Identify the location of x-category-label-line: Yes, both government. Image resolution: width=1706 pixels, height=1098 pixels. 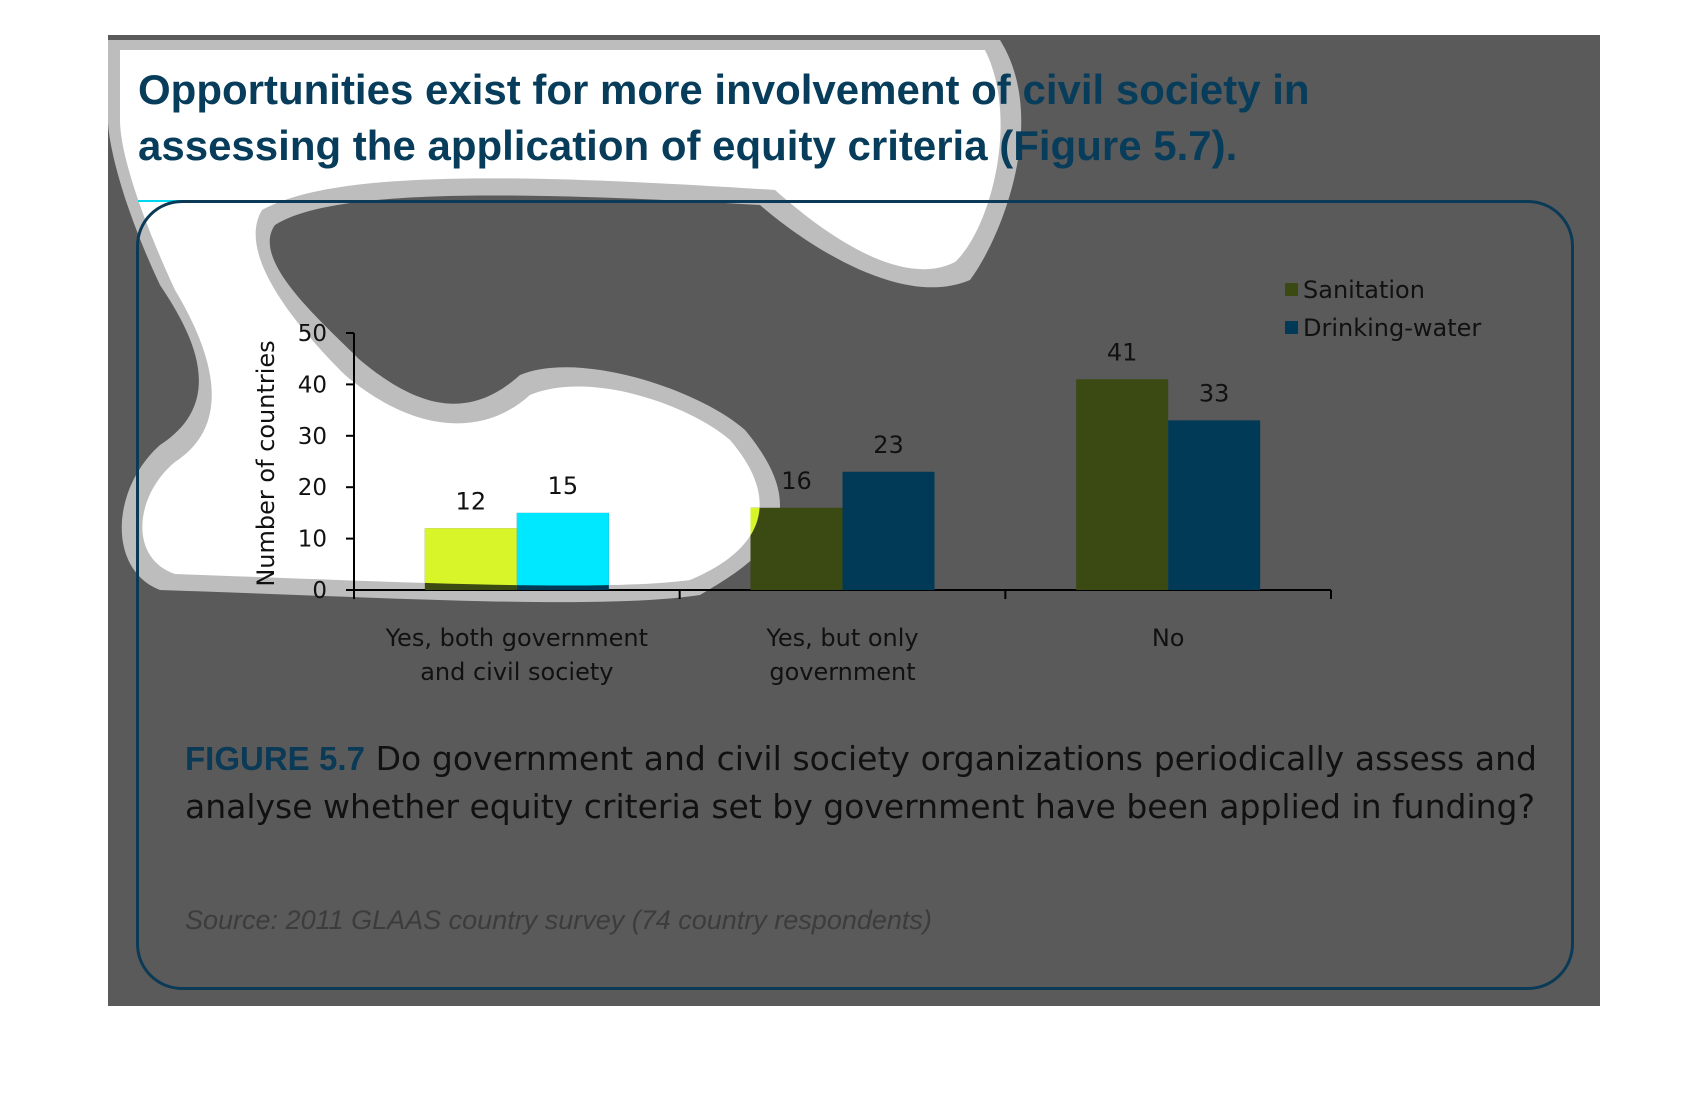
(516, 638).